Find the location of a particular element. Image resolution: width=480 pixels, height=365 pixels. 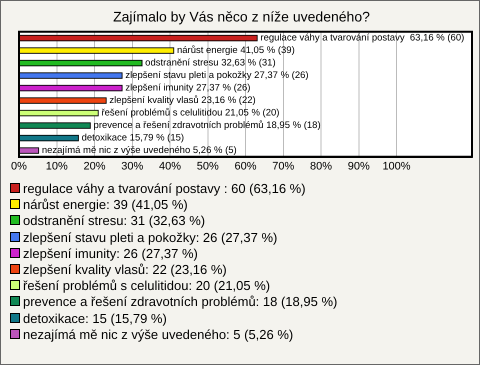

text: nezajímá mě nic z výše uvedeného: 5 (5,26 %) is located at coordinates (158, 334).